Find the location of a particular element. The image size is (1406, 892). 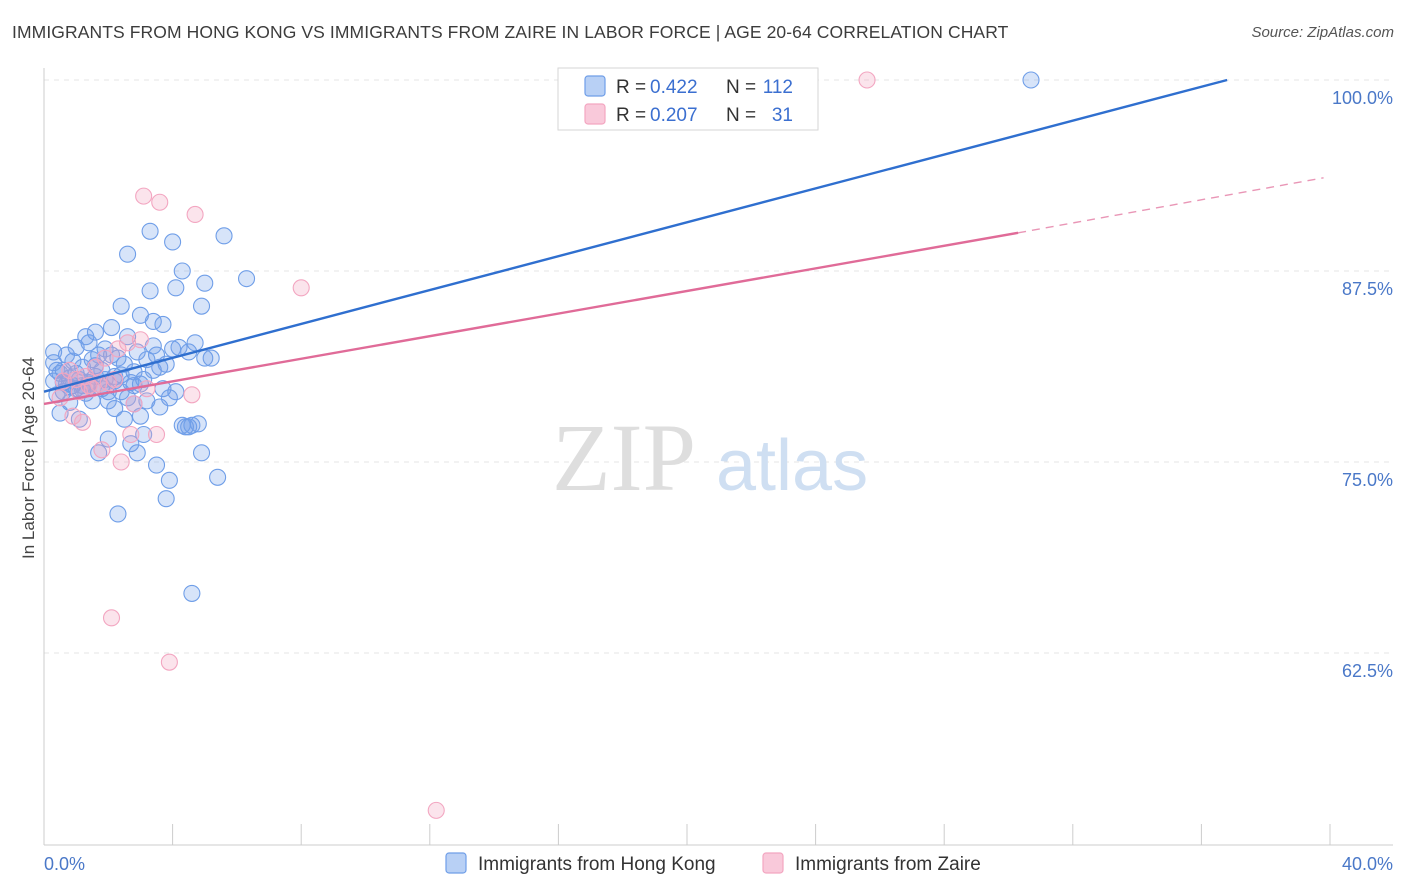

legend-r-value-2: 0.207 is located at coordinates (674, 115).